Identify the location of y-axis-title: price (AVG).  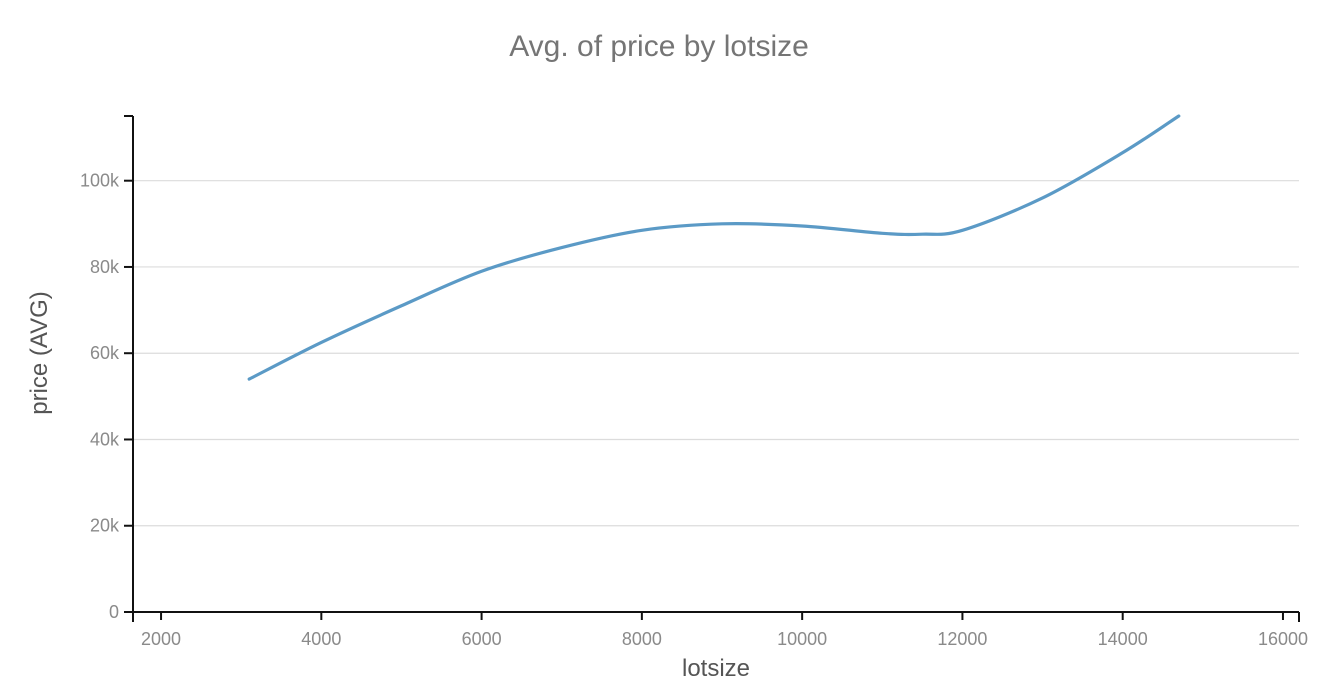
(39, 353).